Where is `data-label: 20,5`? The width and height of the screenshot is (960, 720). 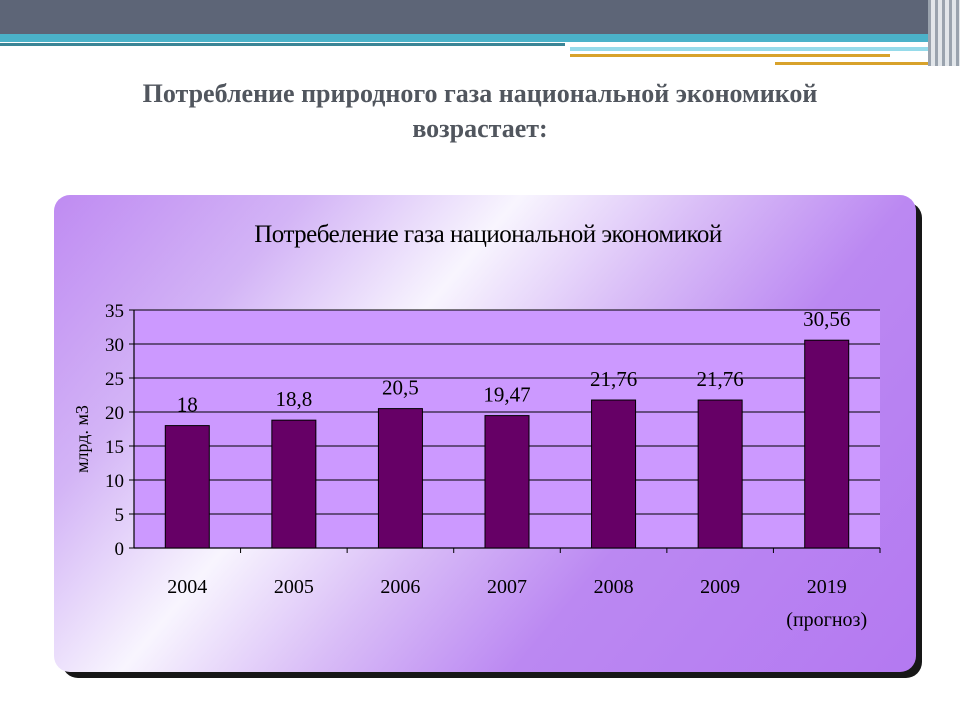 data-label: 20,5 is located at coordinates (400, 388).